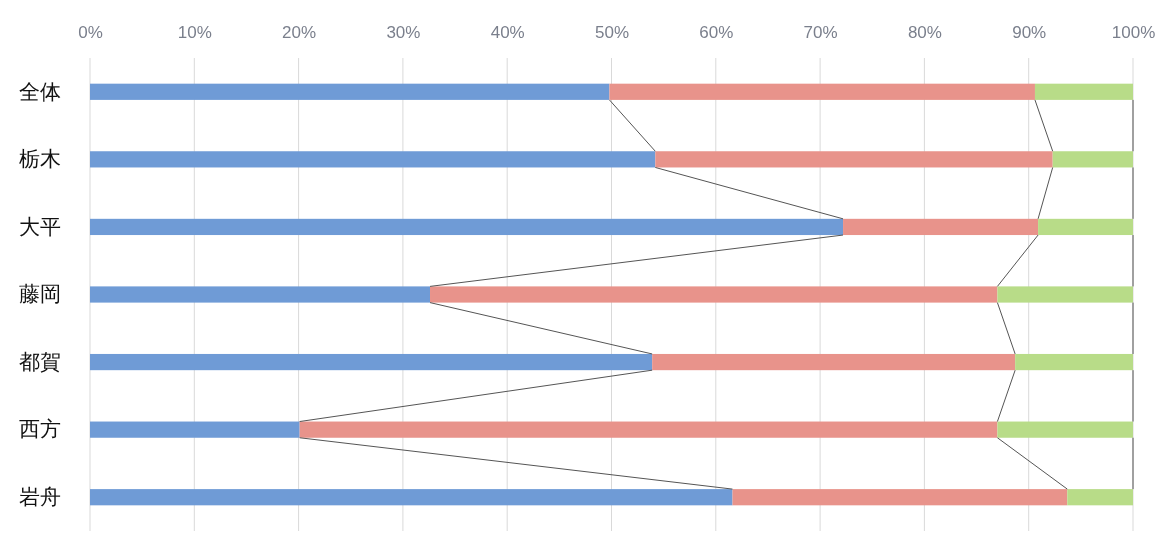 This screenshot has height=541, width=1169. Describe the element at coordinates (194, 32) in the screenshot. I see `x-tick-label: 10%` at that location.